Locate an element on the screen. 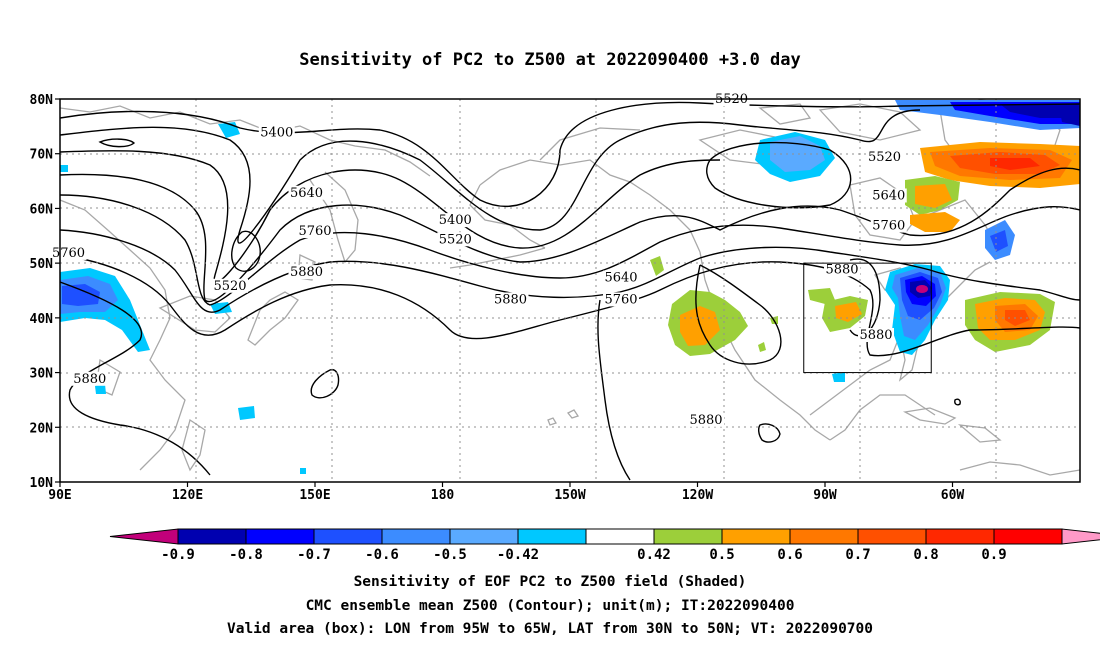 This screenshot has width=1100, height=650. longitude-axis: 90E 120E 150E 180 150W 120W 90W 60W is located at coordinates (506, 492).